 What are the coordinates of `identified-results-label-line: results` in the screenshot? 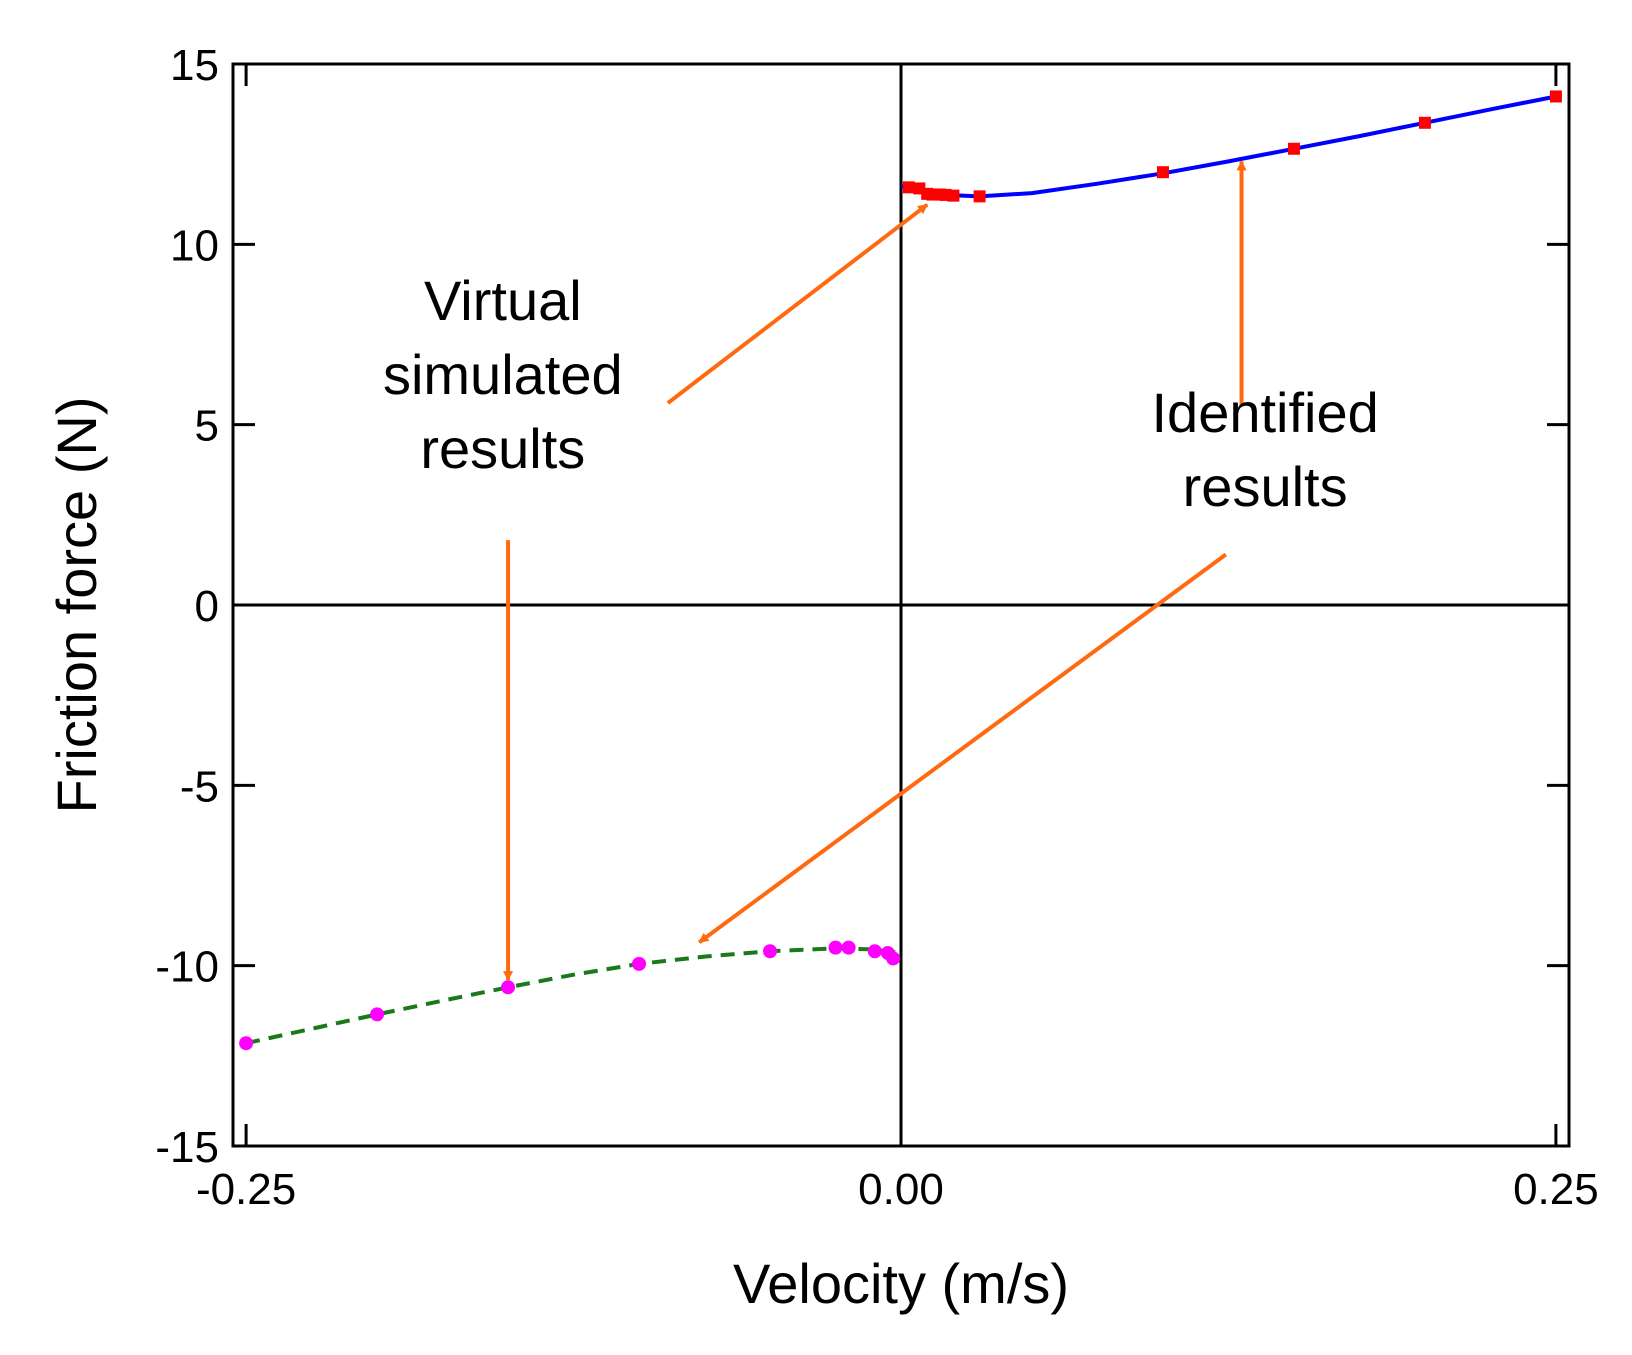 It's located at (1265, 486).